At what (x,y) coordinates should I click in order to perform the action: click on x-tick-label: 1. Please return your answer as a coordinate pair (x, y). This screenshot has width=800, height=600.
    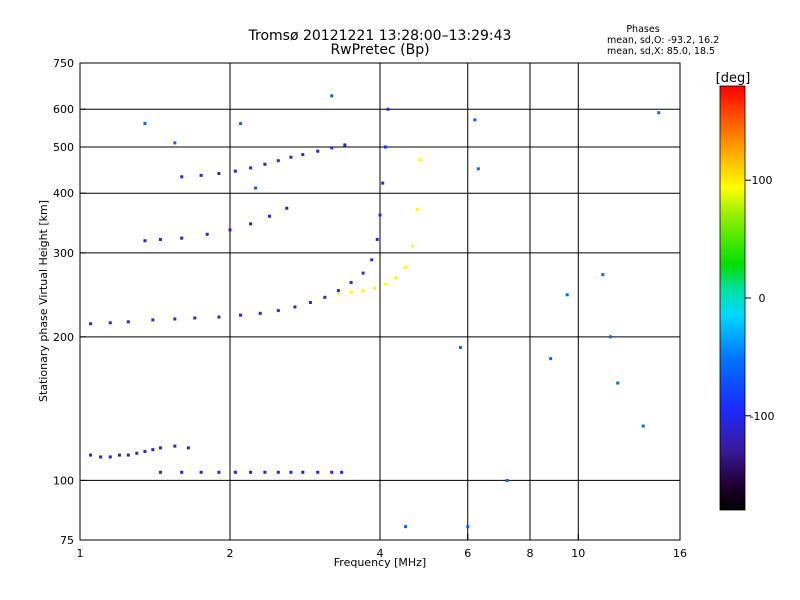
    Looking at the image, I should click on (80, 553).